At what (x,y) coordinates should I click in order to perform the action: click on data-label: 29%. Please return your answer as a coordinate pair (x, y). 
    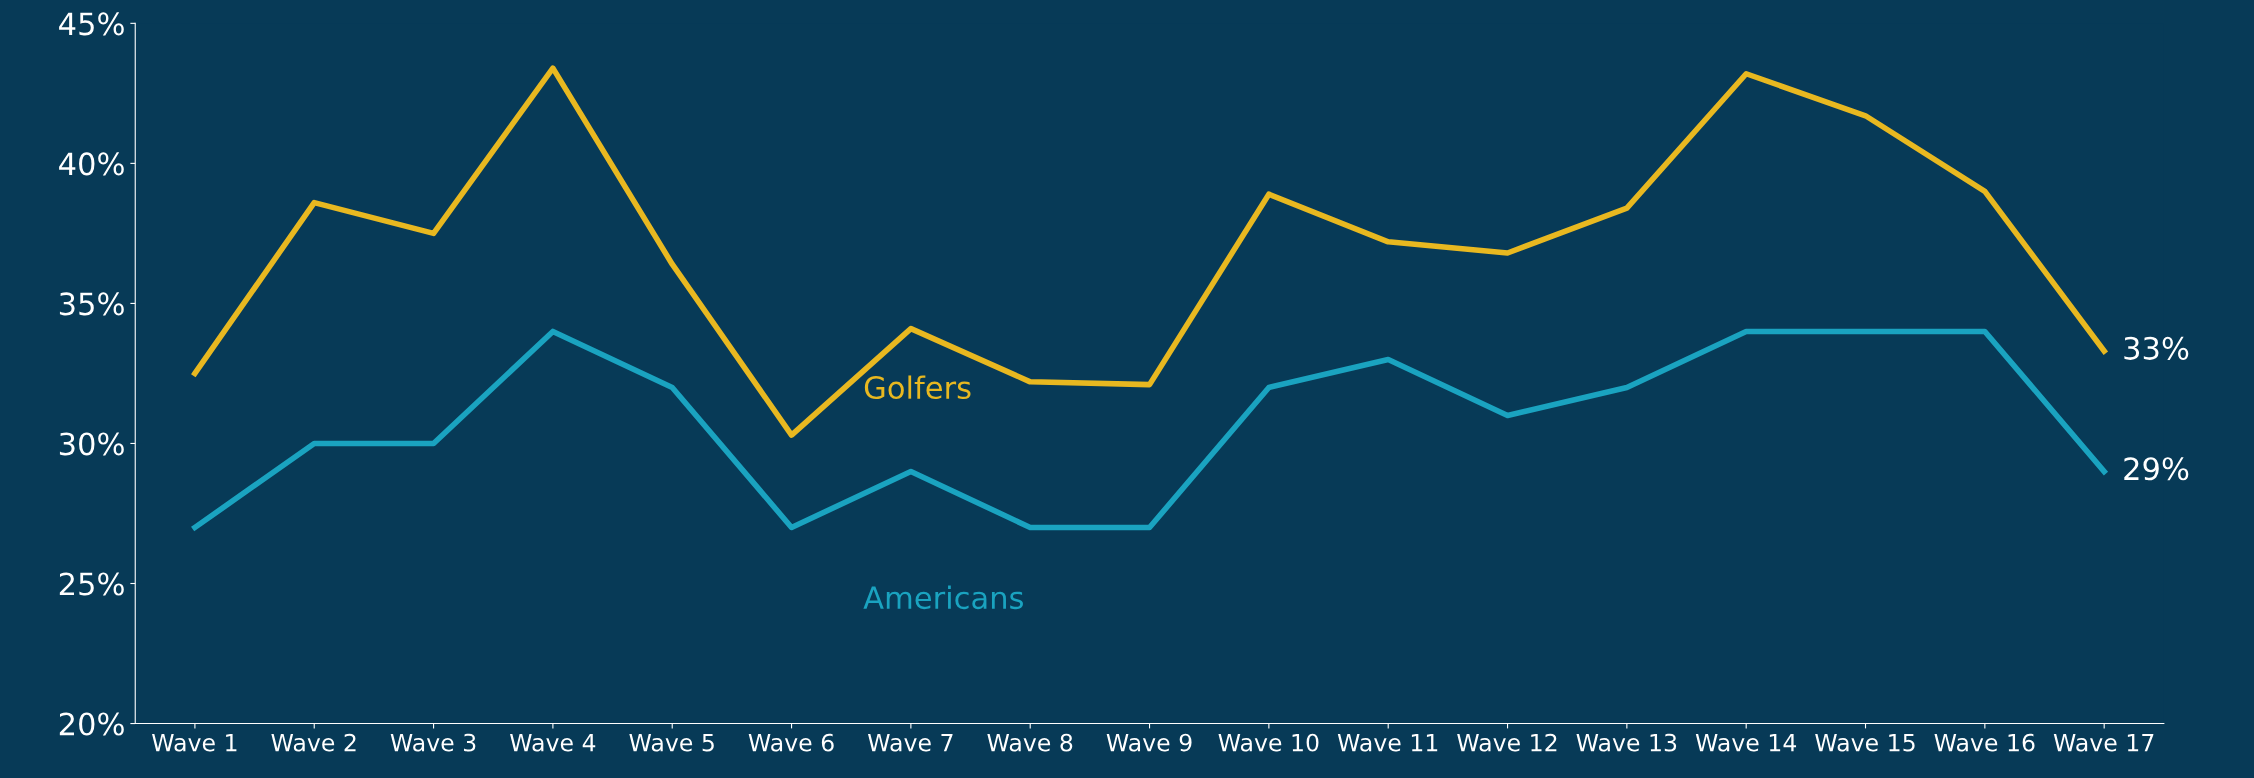
    Looking at the image, I should click on (2156, 469).